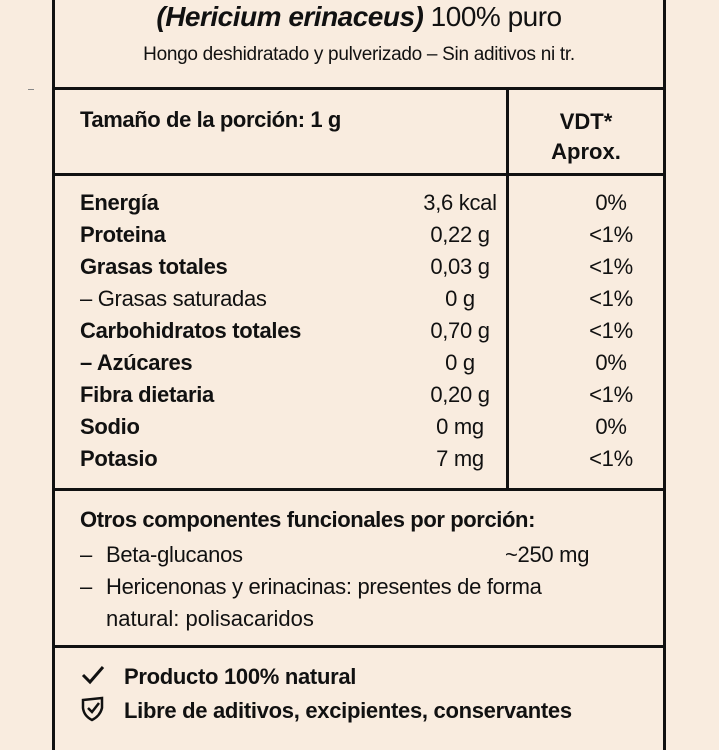  What do you see at coordinates (102, 712) in the screenshot?
I see `shield-check-icon` at bounding box center [102, 712].